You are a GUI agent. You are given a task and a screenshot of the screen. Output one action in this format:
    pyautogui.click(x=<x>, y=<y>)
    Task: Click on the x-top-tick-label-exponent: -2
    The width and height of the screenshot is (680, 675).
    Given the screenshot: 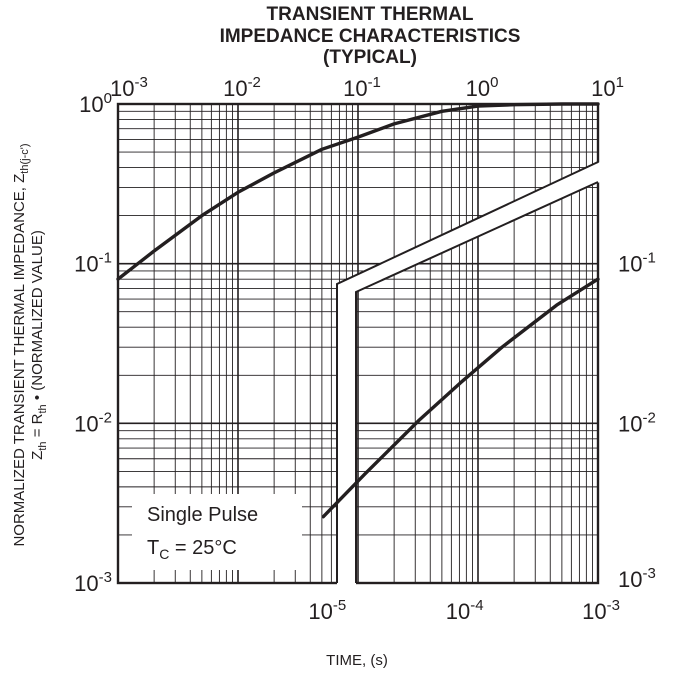 What is the action you would take?
    pyautogui.click(x=254, y=82)
    